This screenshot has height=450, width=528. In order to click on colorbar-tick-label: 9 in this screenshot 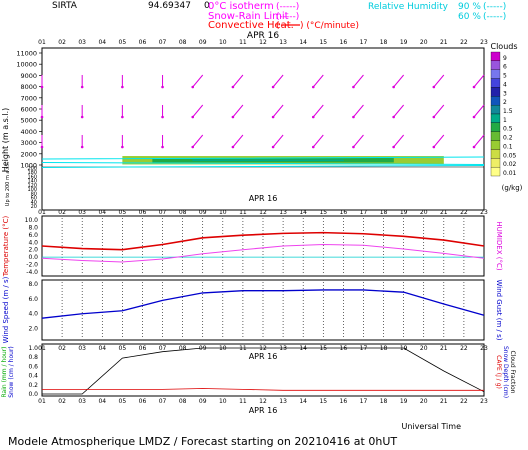, I will do `click(505, 58)`.